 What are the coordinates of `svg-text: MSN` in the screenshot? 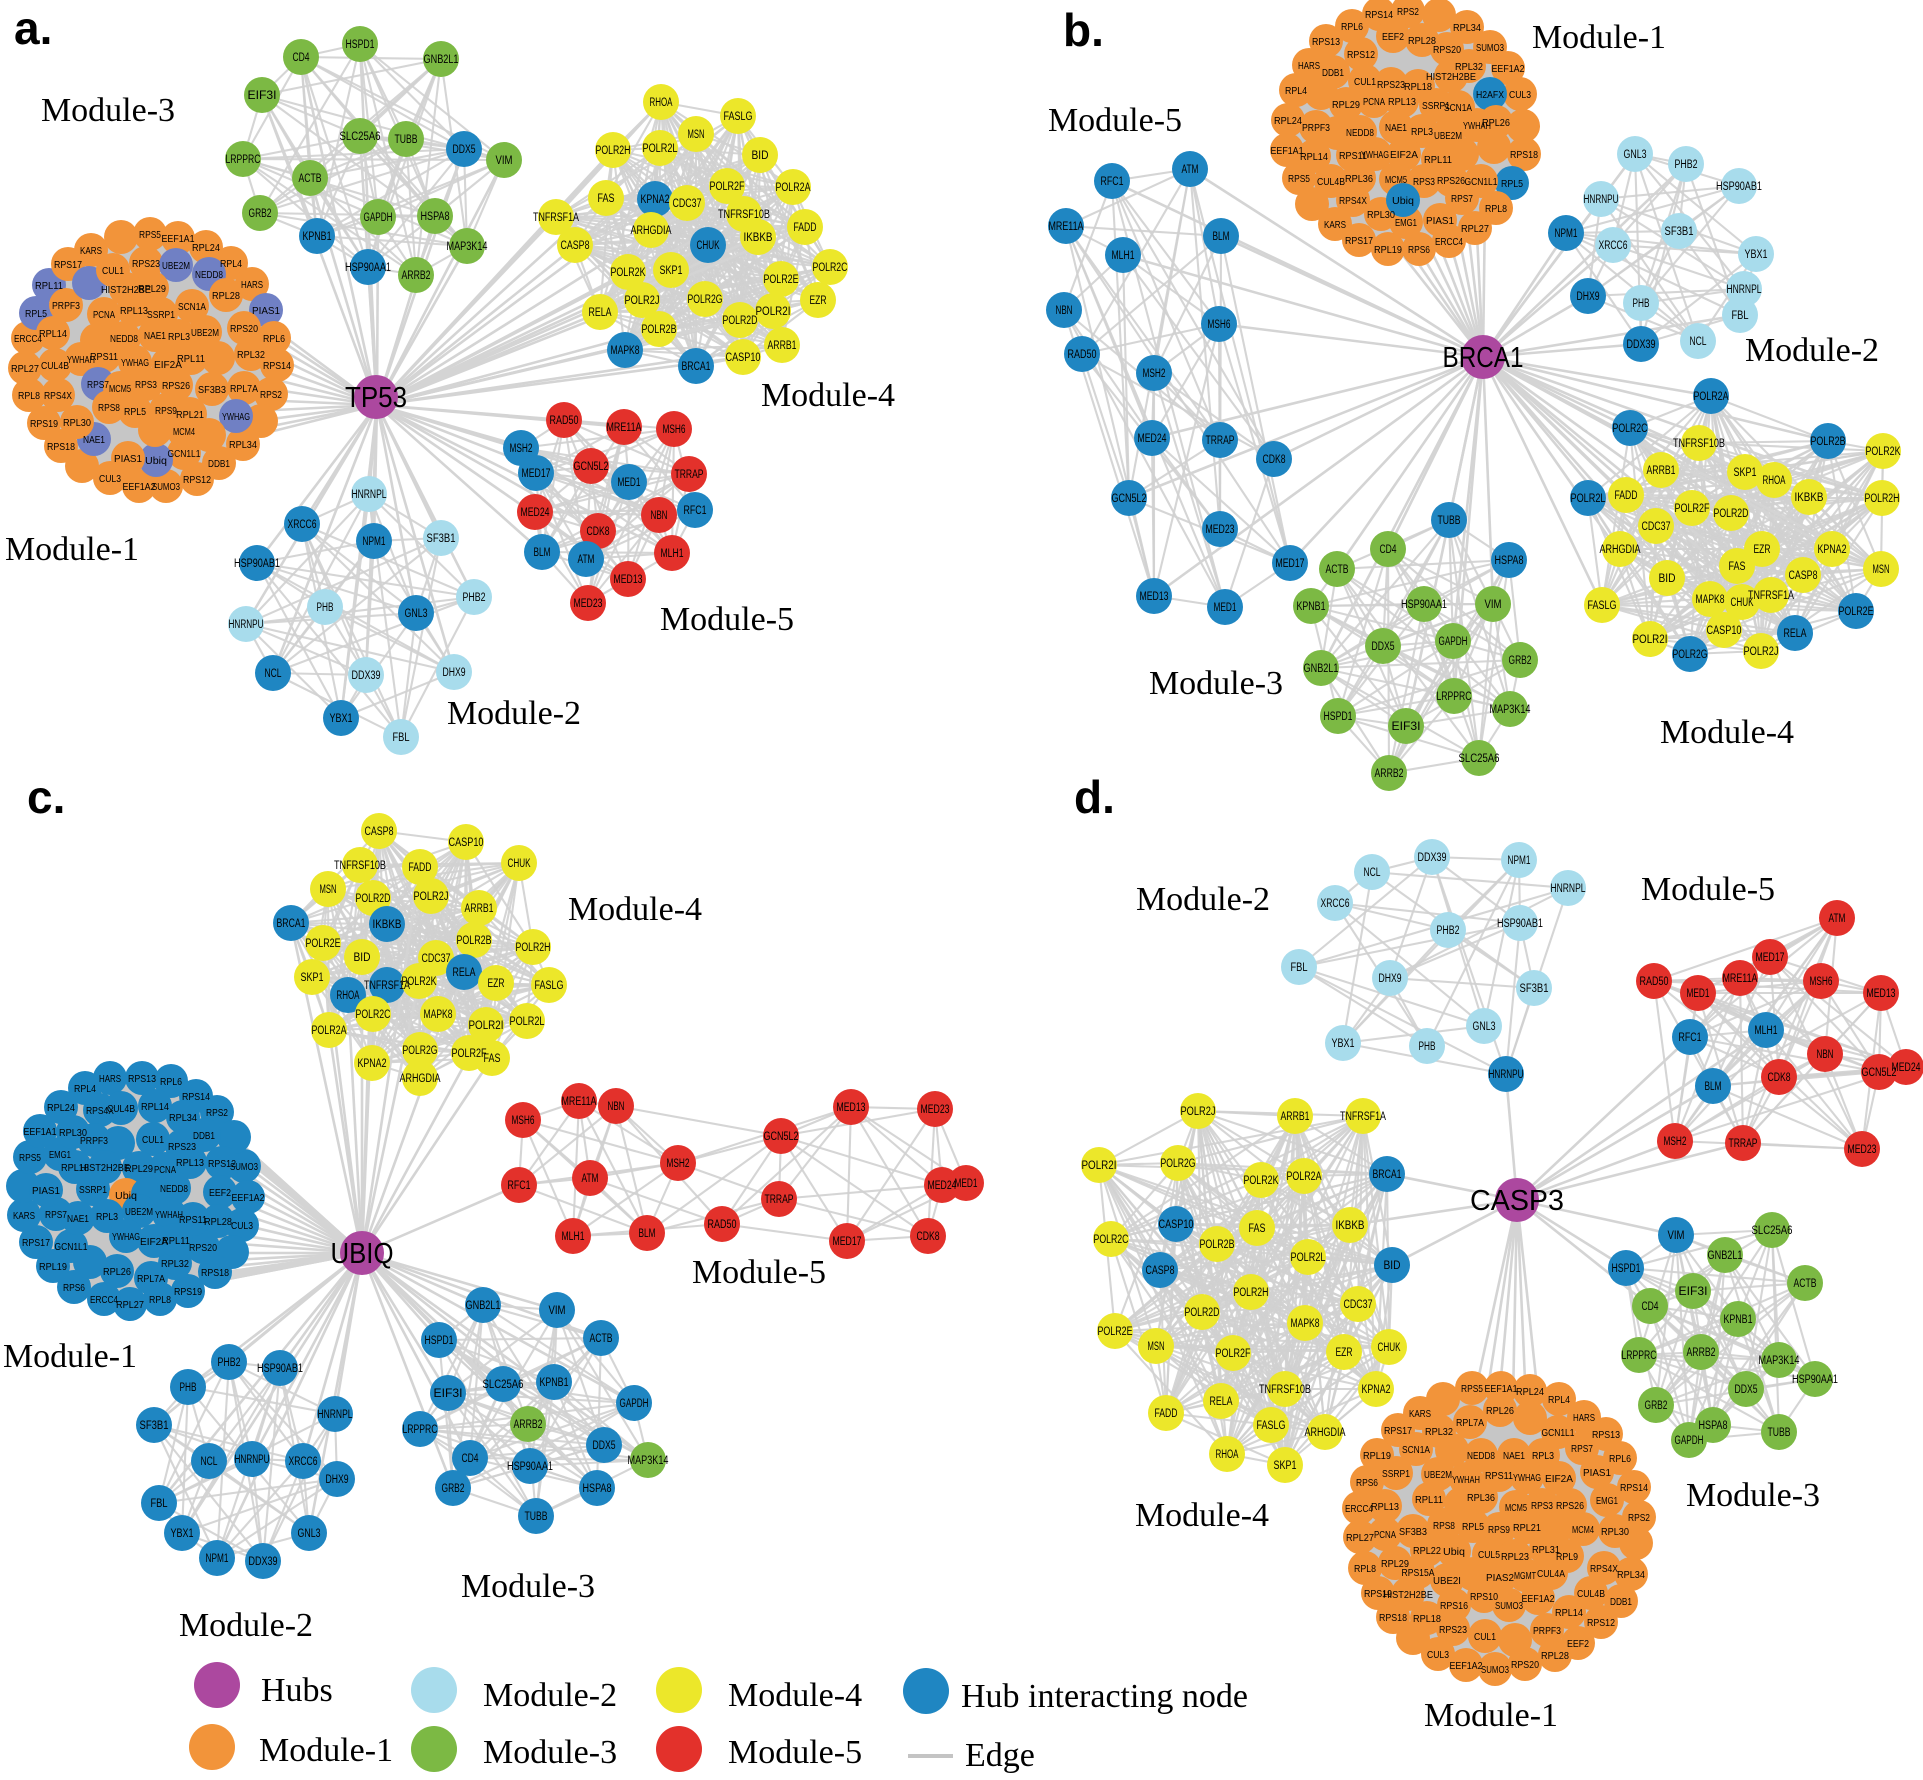 It's located at (1881, 570).